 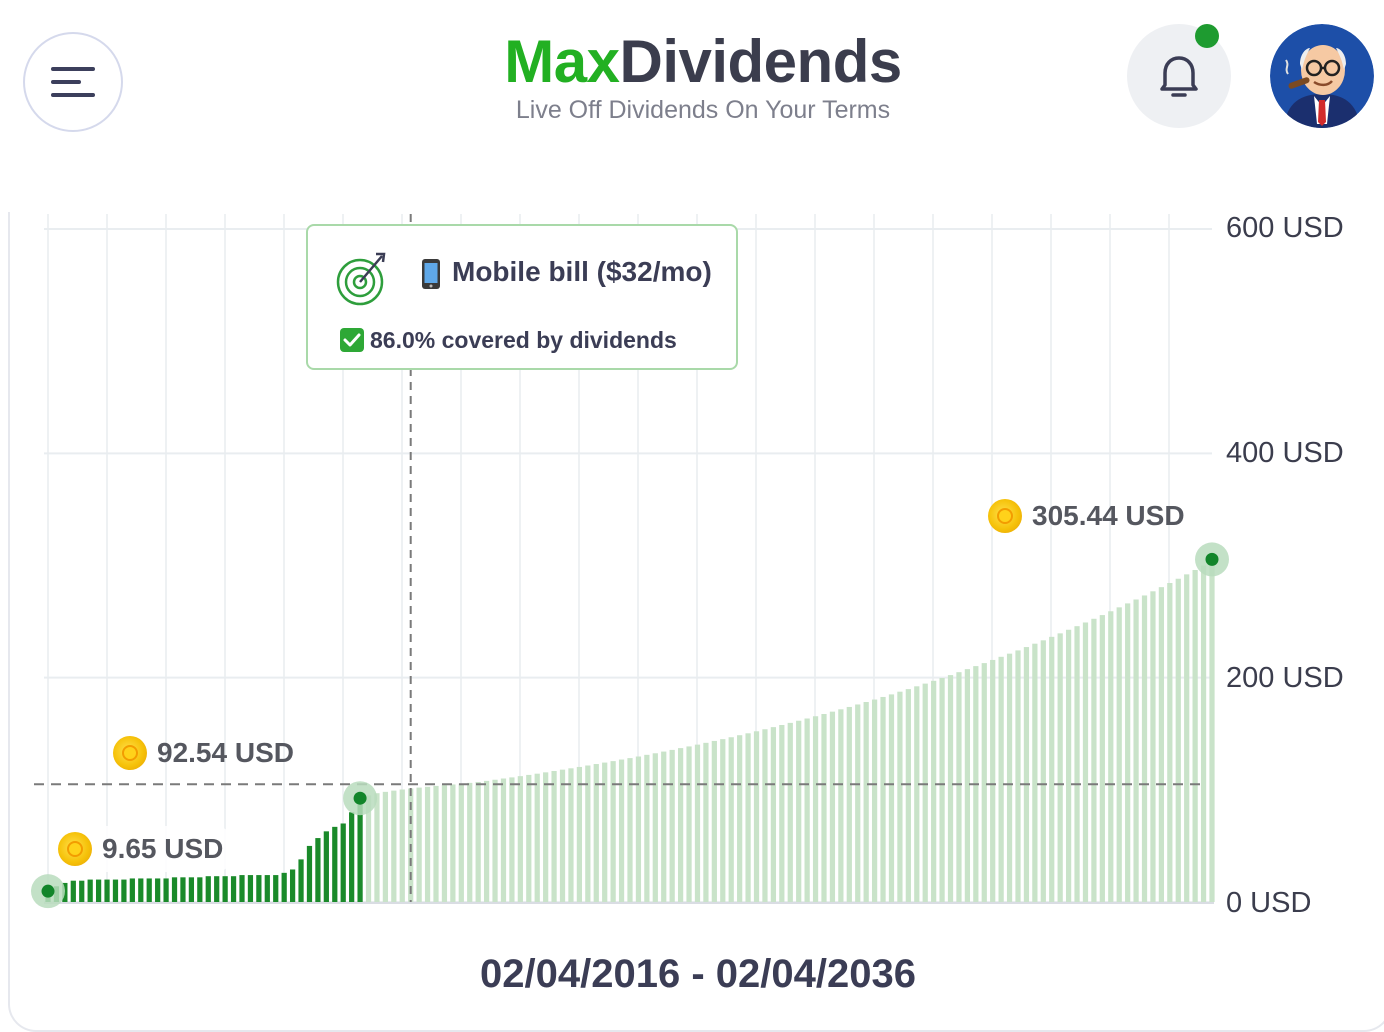 I want to click on brand-title-max: Max, so click(x=562, y=61).